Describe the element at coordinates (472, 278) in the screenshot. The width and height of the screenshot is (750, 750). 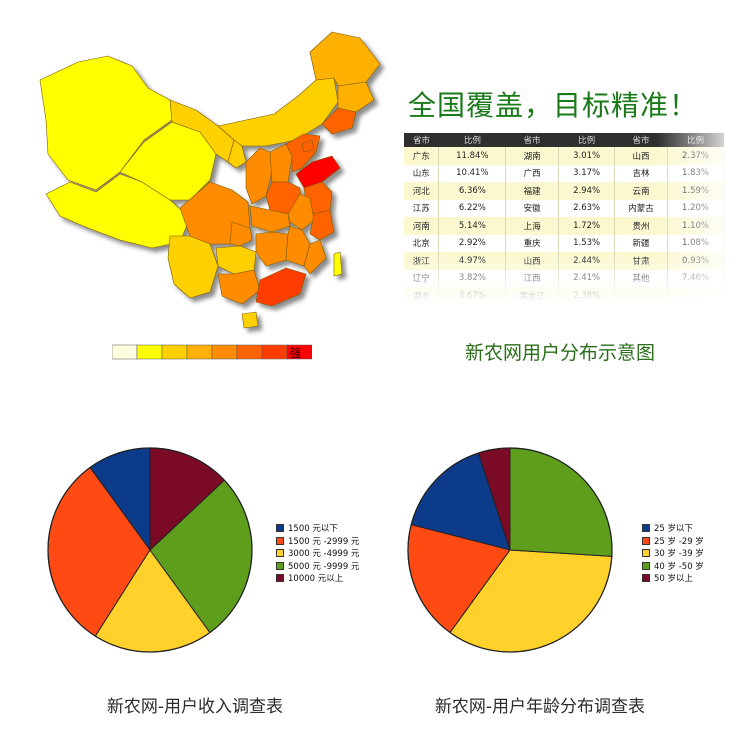
I see `table-cell: 3.82%` at that location.